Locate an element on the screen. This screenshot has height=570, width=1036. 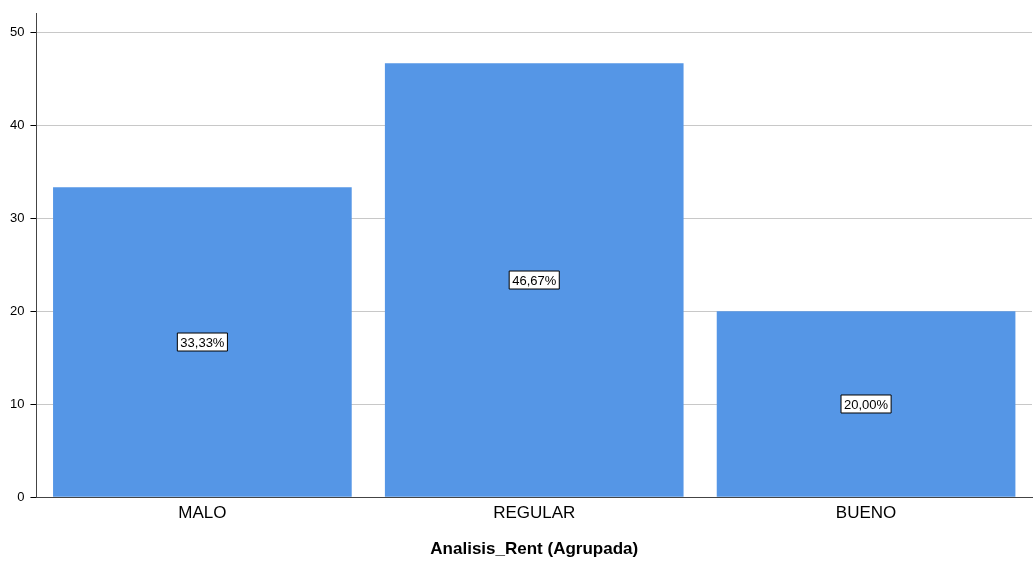
data-label: 33,33% is located at coordinates (202, 342).